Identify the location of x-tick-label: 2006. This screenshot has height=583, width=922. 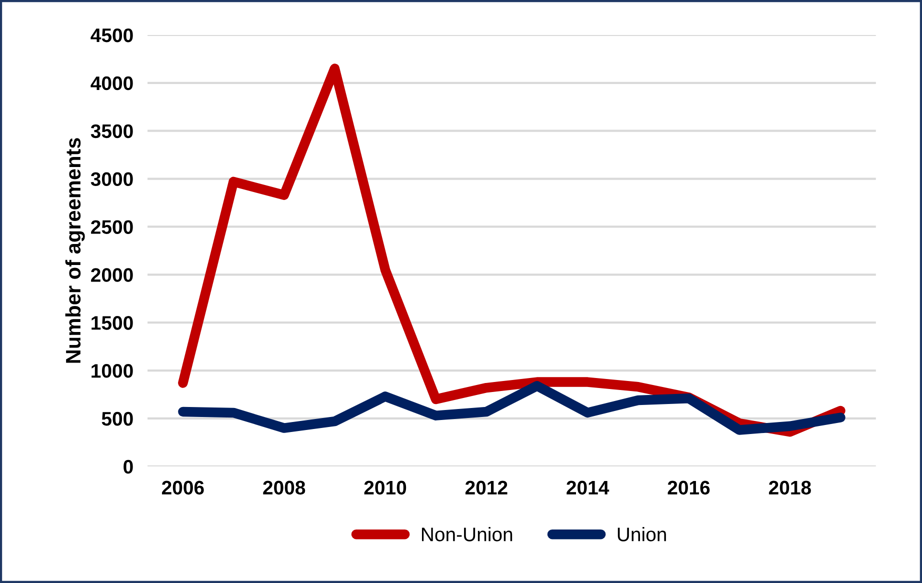
(183, 487).